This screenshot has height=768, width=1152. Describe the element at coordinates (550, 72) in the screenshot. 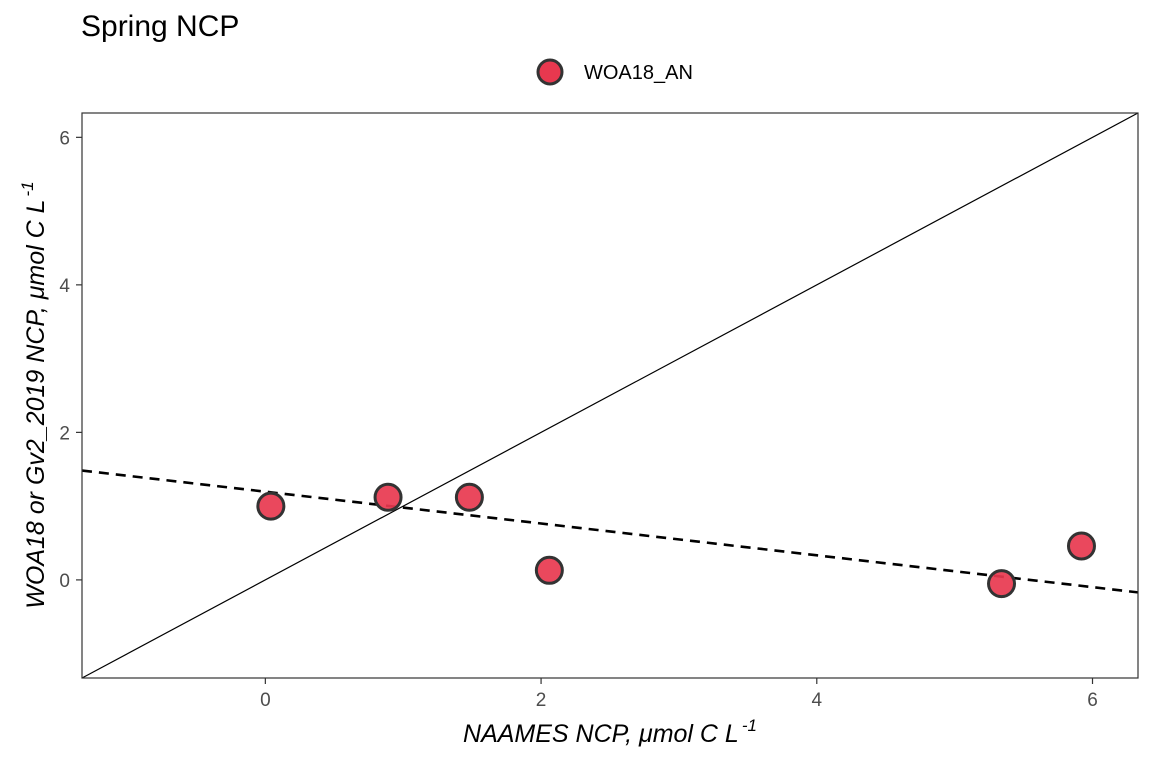

I see `legend-marker` at that location.